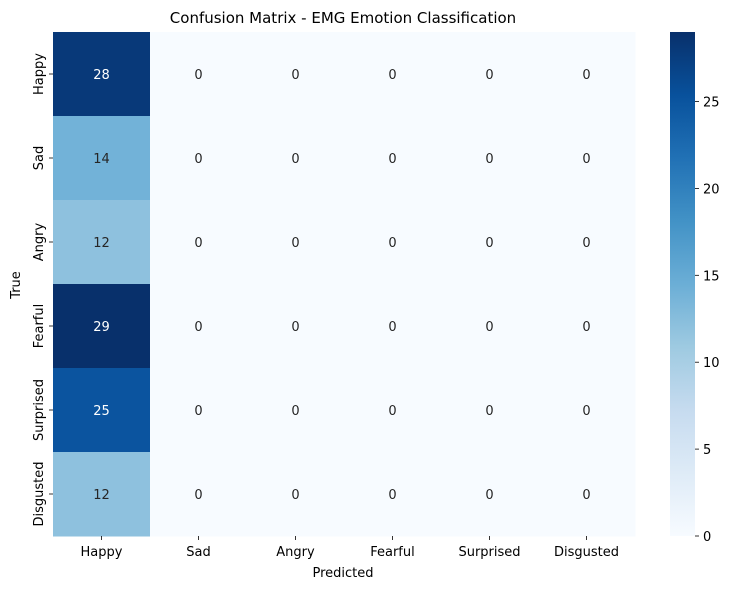 This screenshot has height=590, width=733. What do you see at coordinates (39, 241) in the screenshot?
I see `y-tick-label: Angry` at bounding box center [39, 241].